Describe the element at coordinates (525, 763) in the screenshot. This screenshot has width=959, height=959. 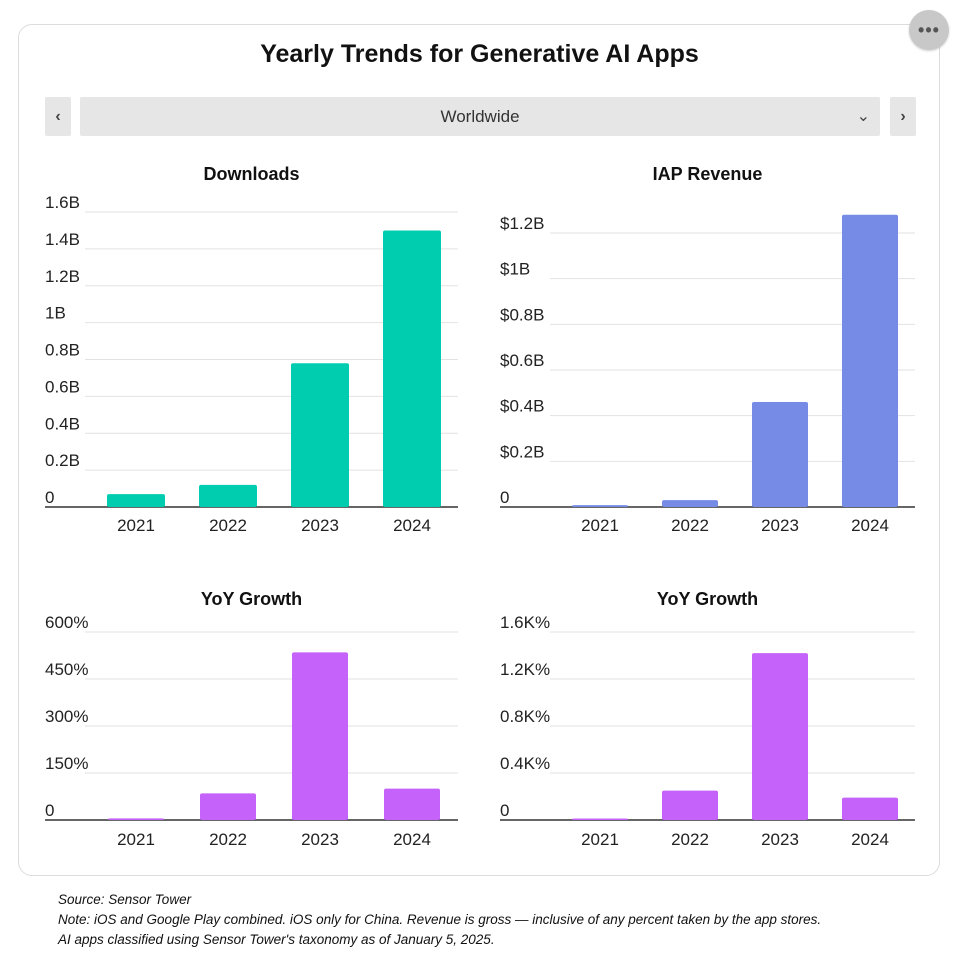
I see `y-tick-label: 0.4K%` at that location.